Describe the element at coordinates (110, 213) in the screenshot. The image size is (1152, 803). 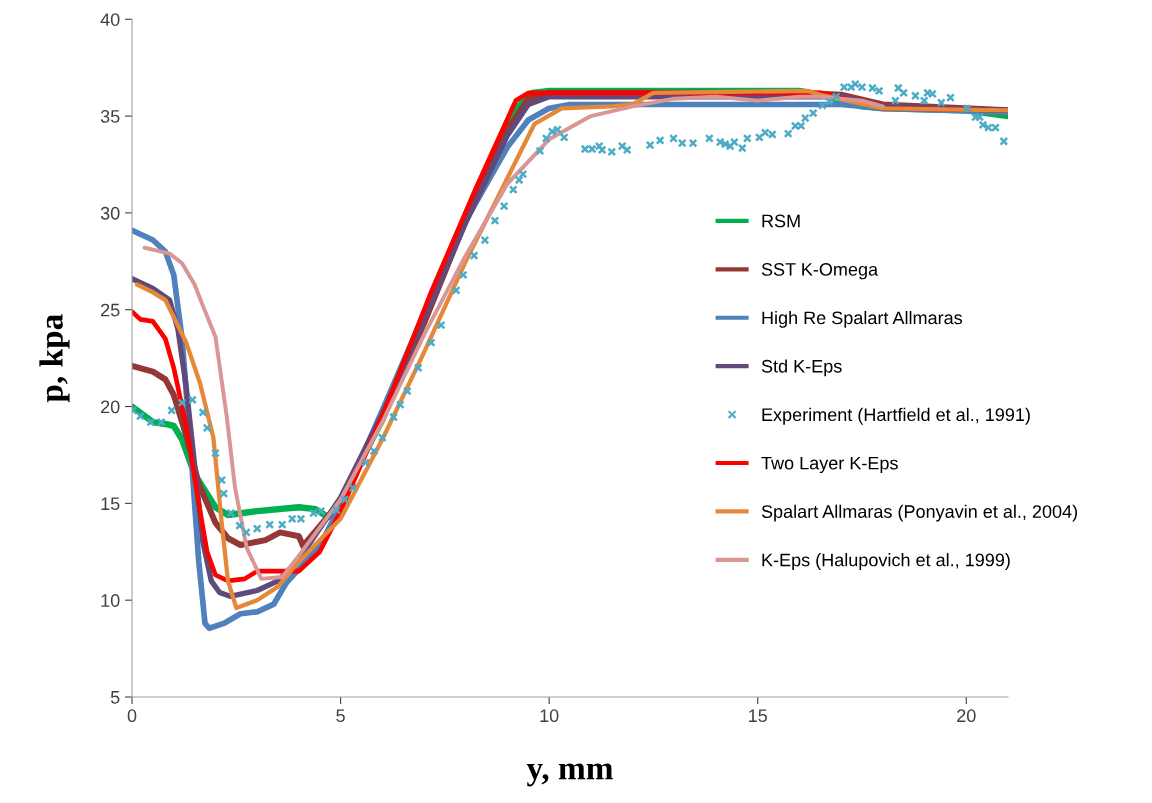
I see `y-tick-label: 30` at that location.